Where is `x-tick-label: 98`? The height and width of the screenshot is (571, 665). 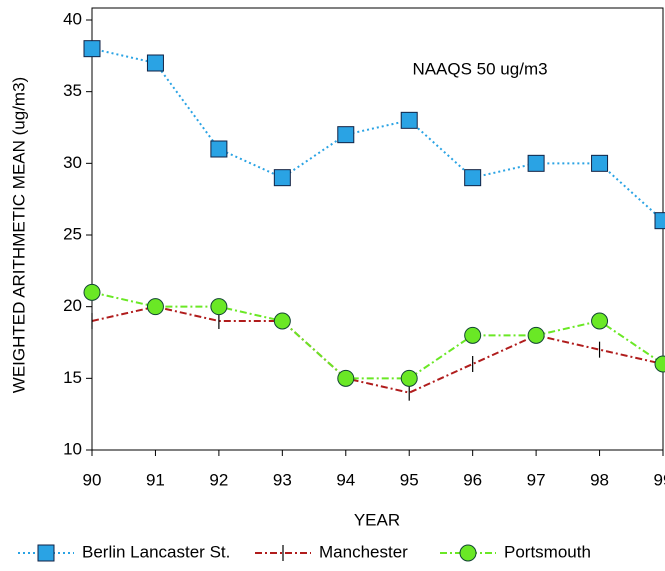
x-tick-label: 98 is located at coordinates (599, 479).